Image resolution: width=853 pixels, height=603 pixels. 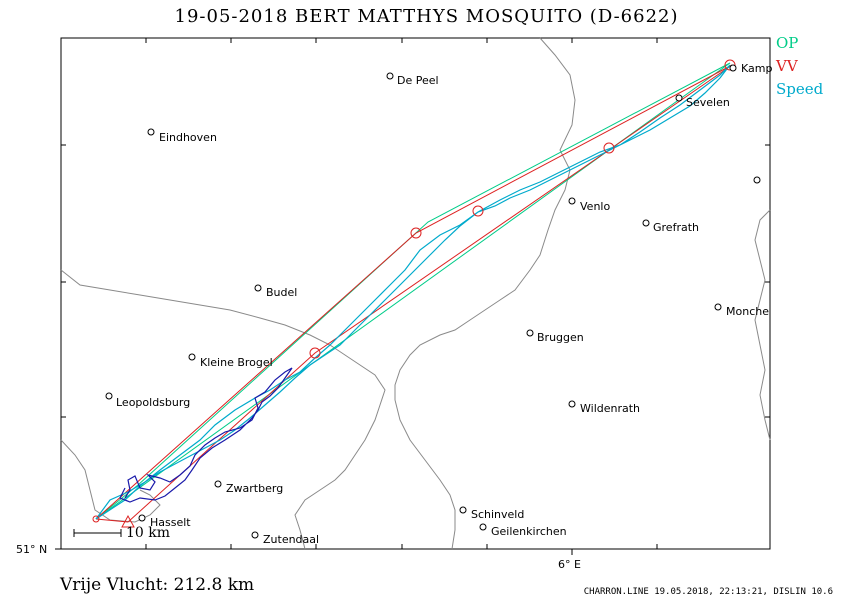 I want to click on place-label-wildenrath: Wildenrath, so click(x=610, y=408).